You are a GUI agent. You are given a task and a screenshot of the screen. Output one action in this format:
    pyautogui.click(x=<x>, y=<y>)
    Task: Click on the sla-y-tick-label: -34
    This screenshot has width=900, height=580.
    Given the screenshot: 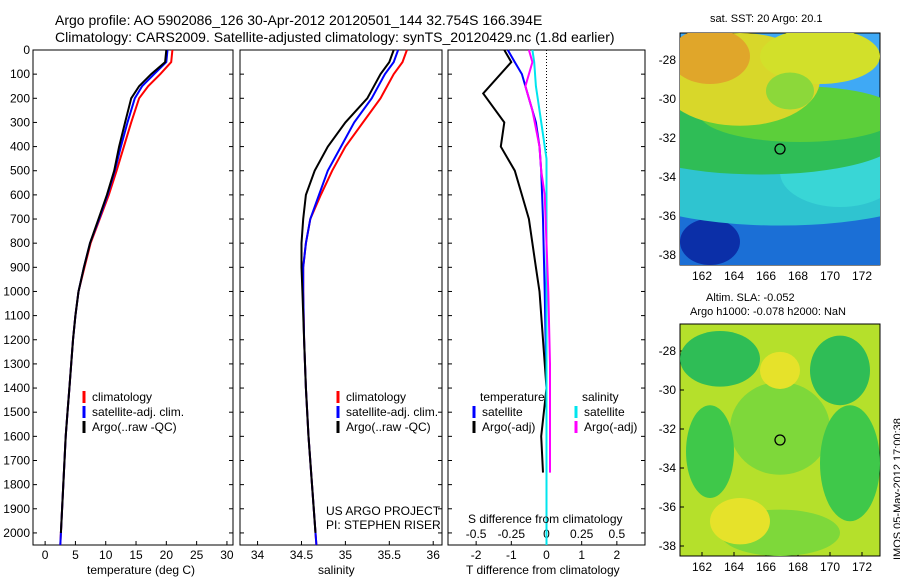 What is the action you would take?
    pyautogui.click(x=668, y=468)
    